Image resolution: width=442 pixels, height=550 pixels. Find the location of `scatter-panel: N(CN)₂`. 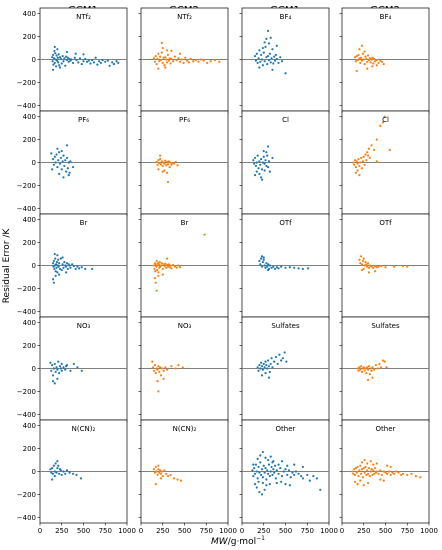

scatter-panel: N(CN)₂ is located at coordinates (183, 472).